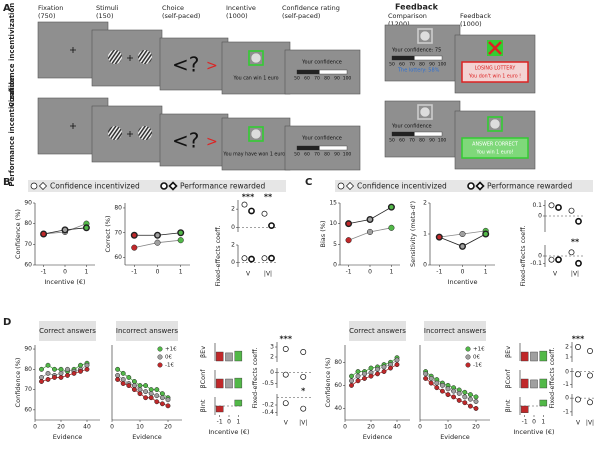  I want to click on scale-number: 100, so click(442, 141).